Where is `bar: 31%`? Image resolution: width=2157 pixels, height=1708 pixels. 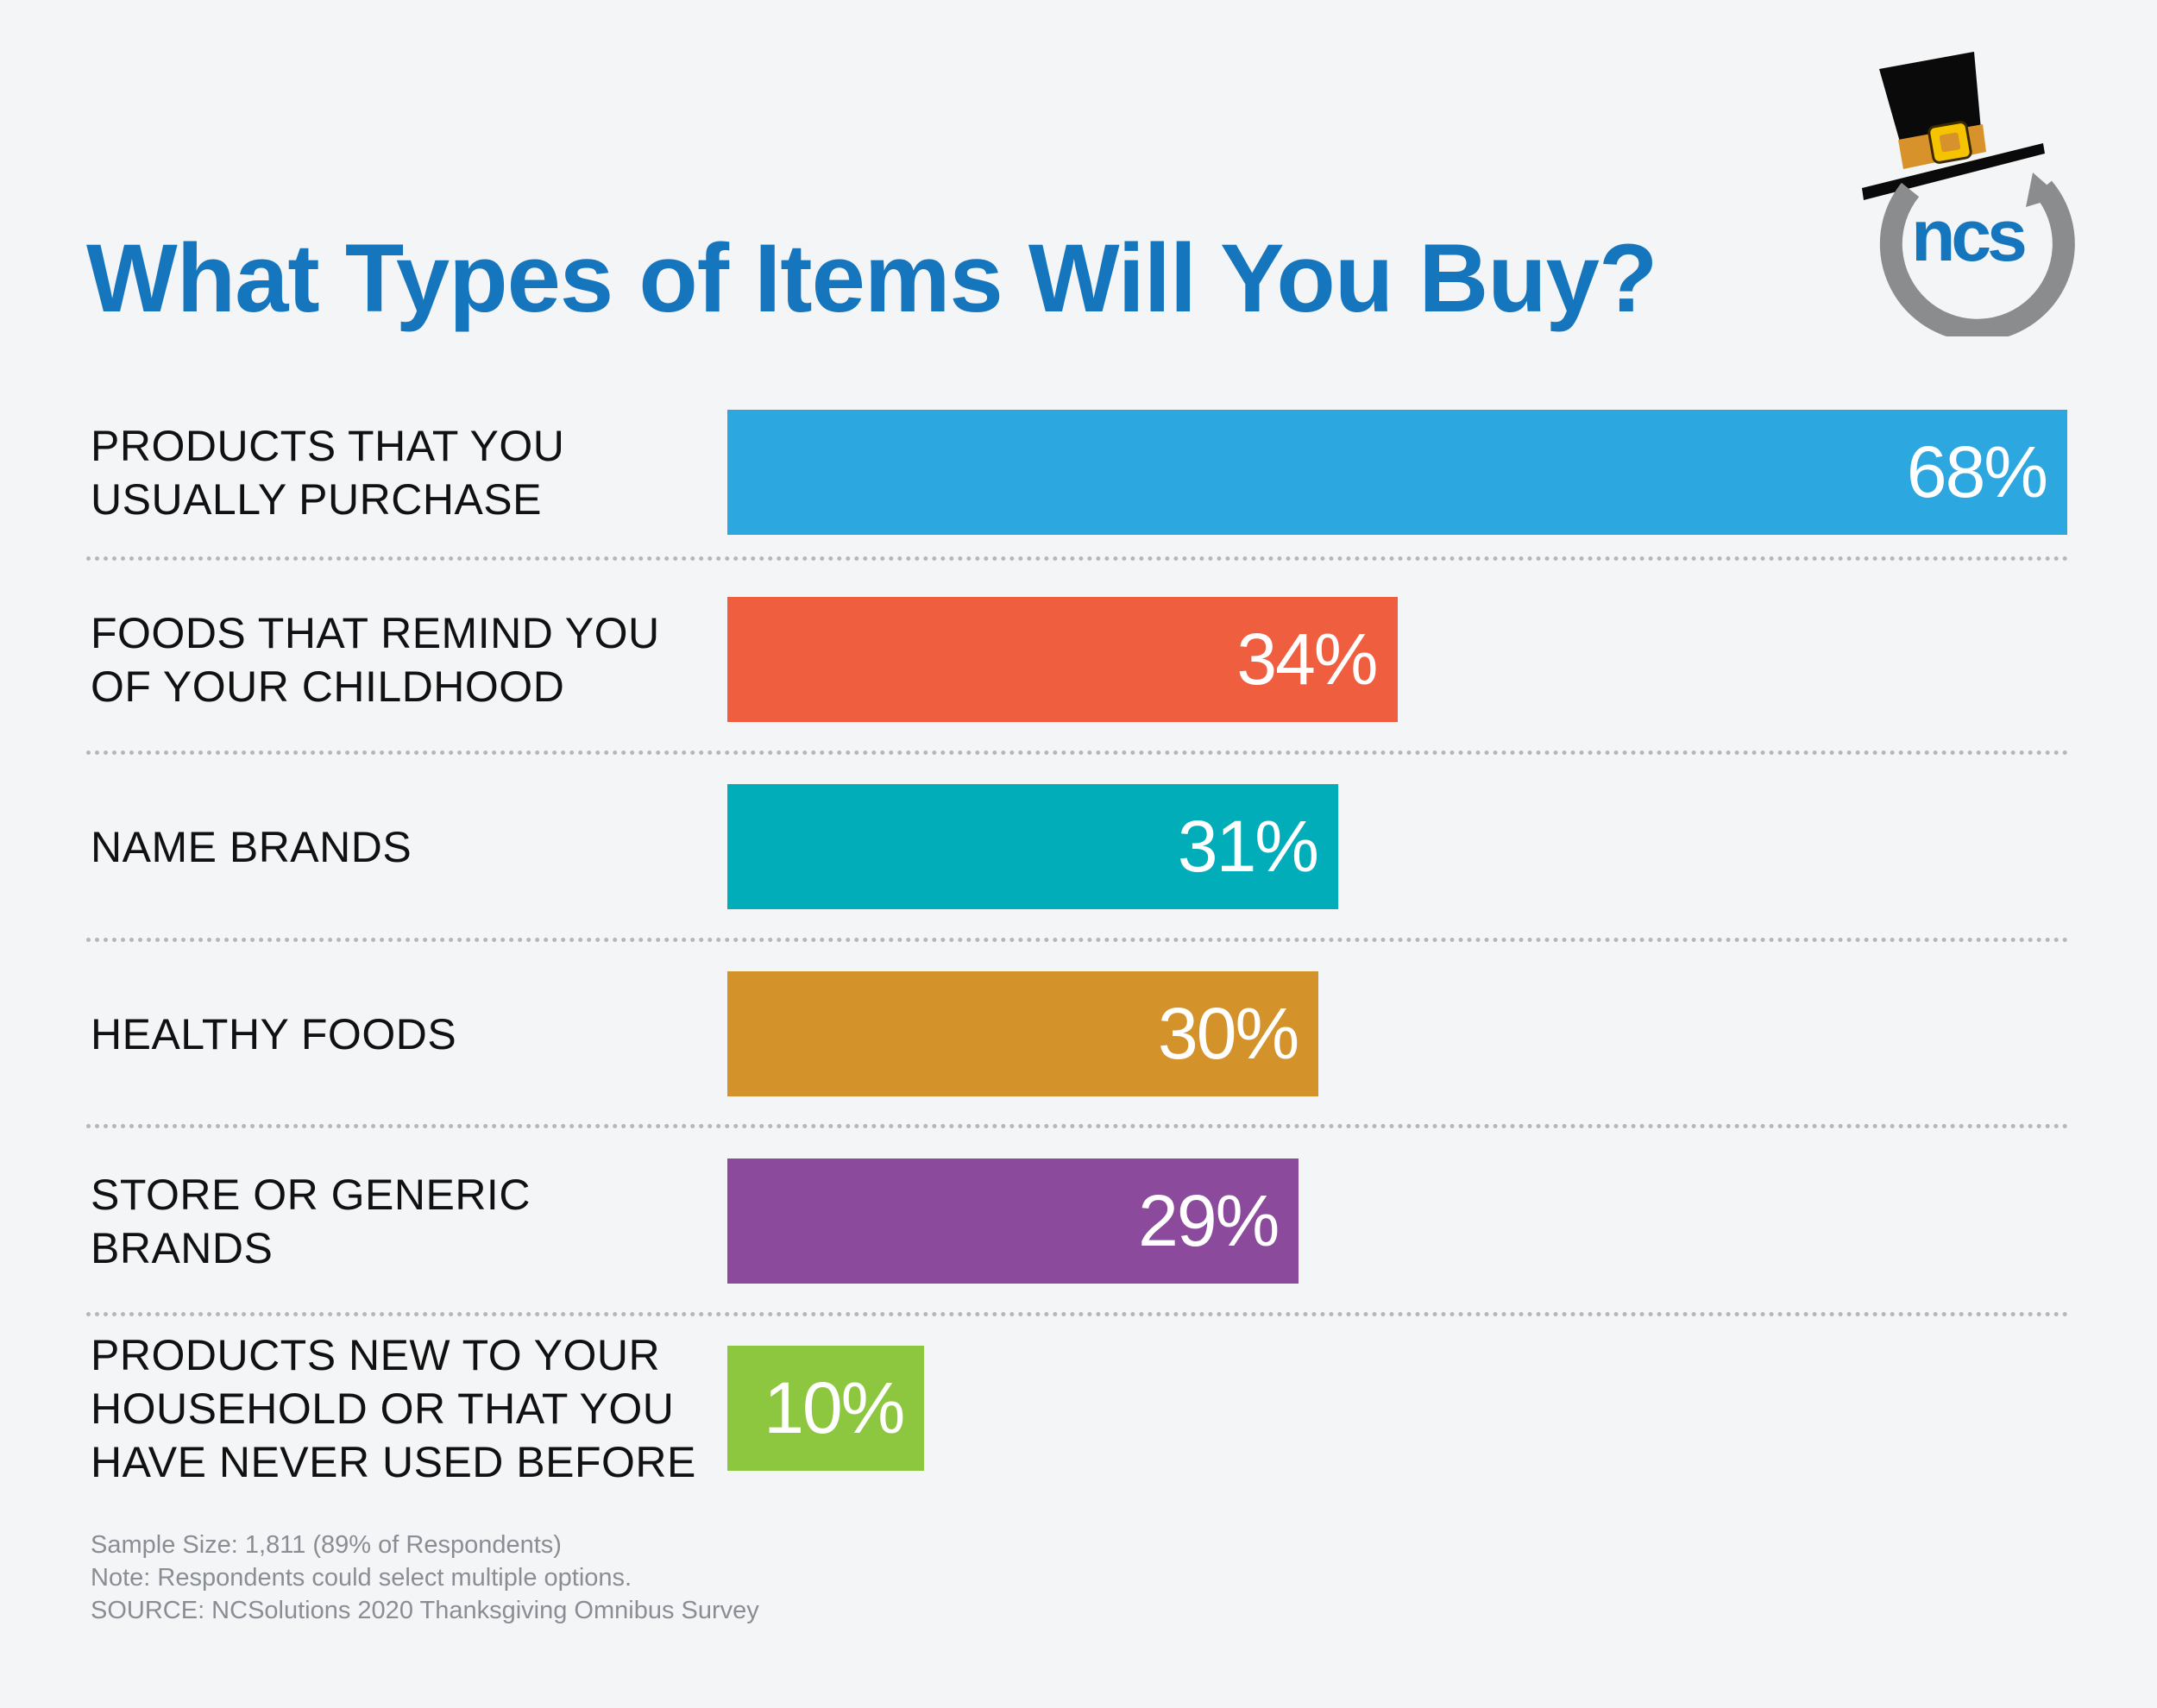
bar: 31% is located at coordinates (1032, 846).